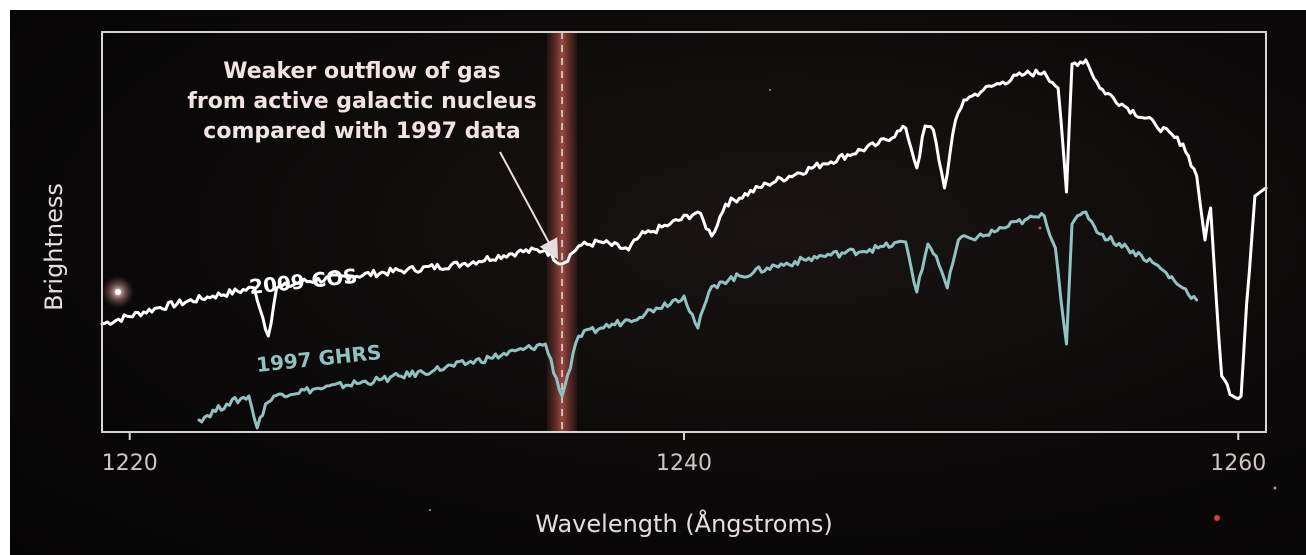 This screenshot has width=1306, height=555. What do you see at coordinates (361, 131) in the screenshot?
I see `annotation-line-3: compared with 1997 data` at bounding box center [361, 131].